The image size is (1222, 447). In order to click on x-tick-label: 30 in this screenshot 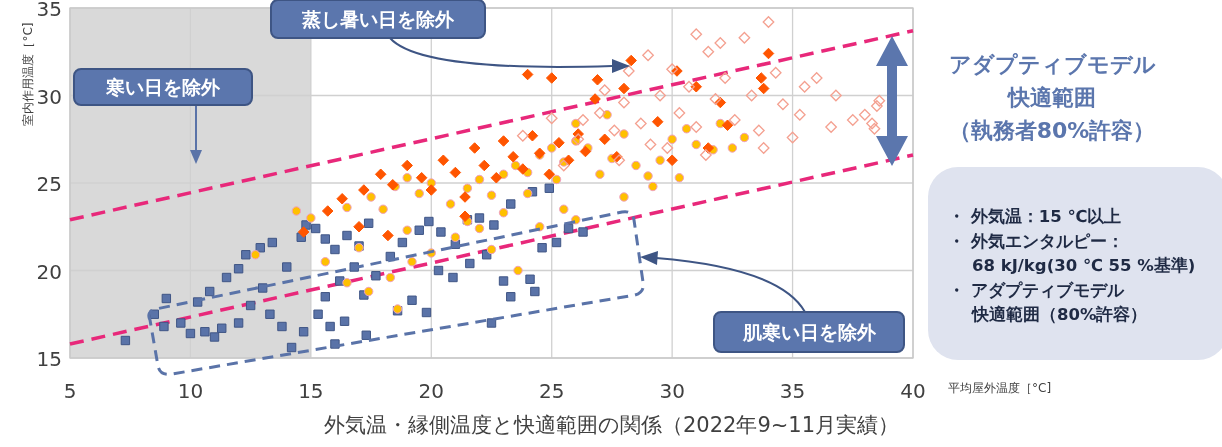, I will do `click(672, 391)`.